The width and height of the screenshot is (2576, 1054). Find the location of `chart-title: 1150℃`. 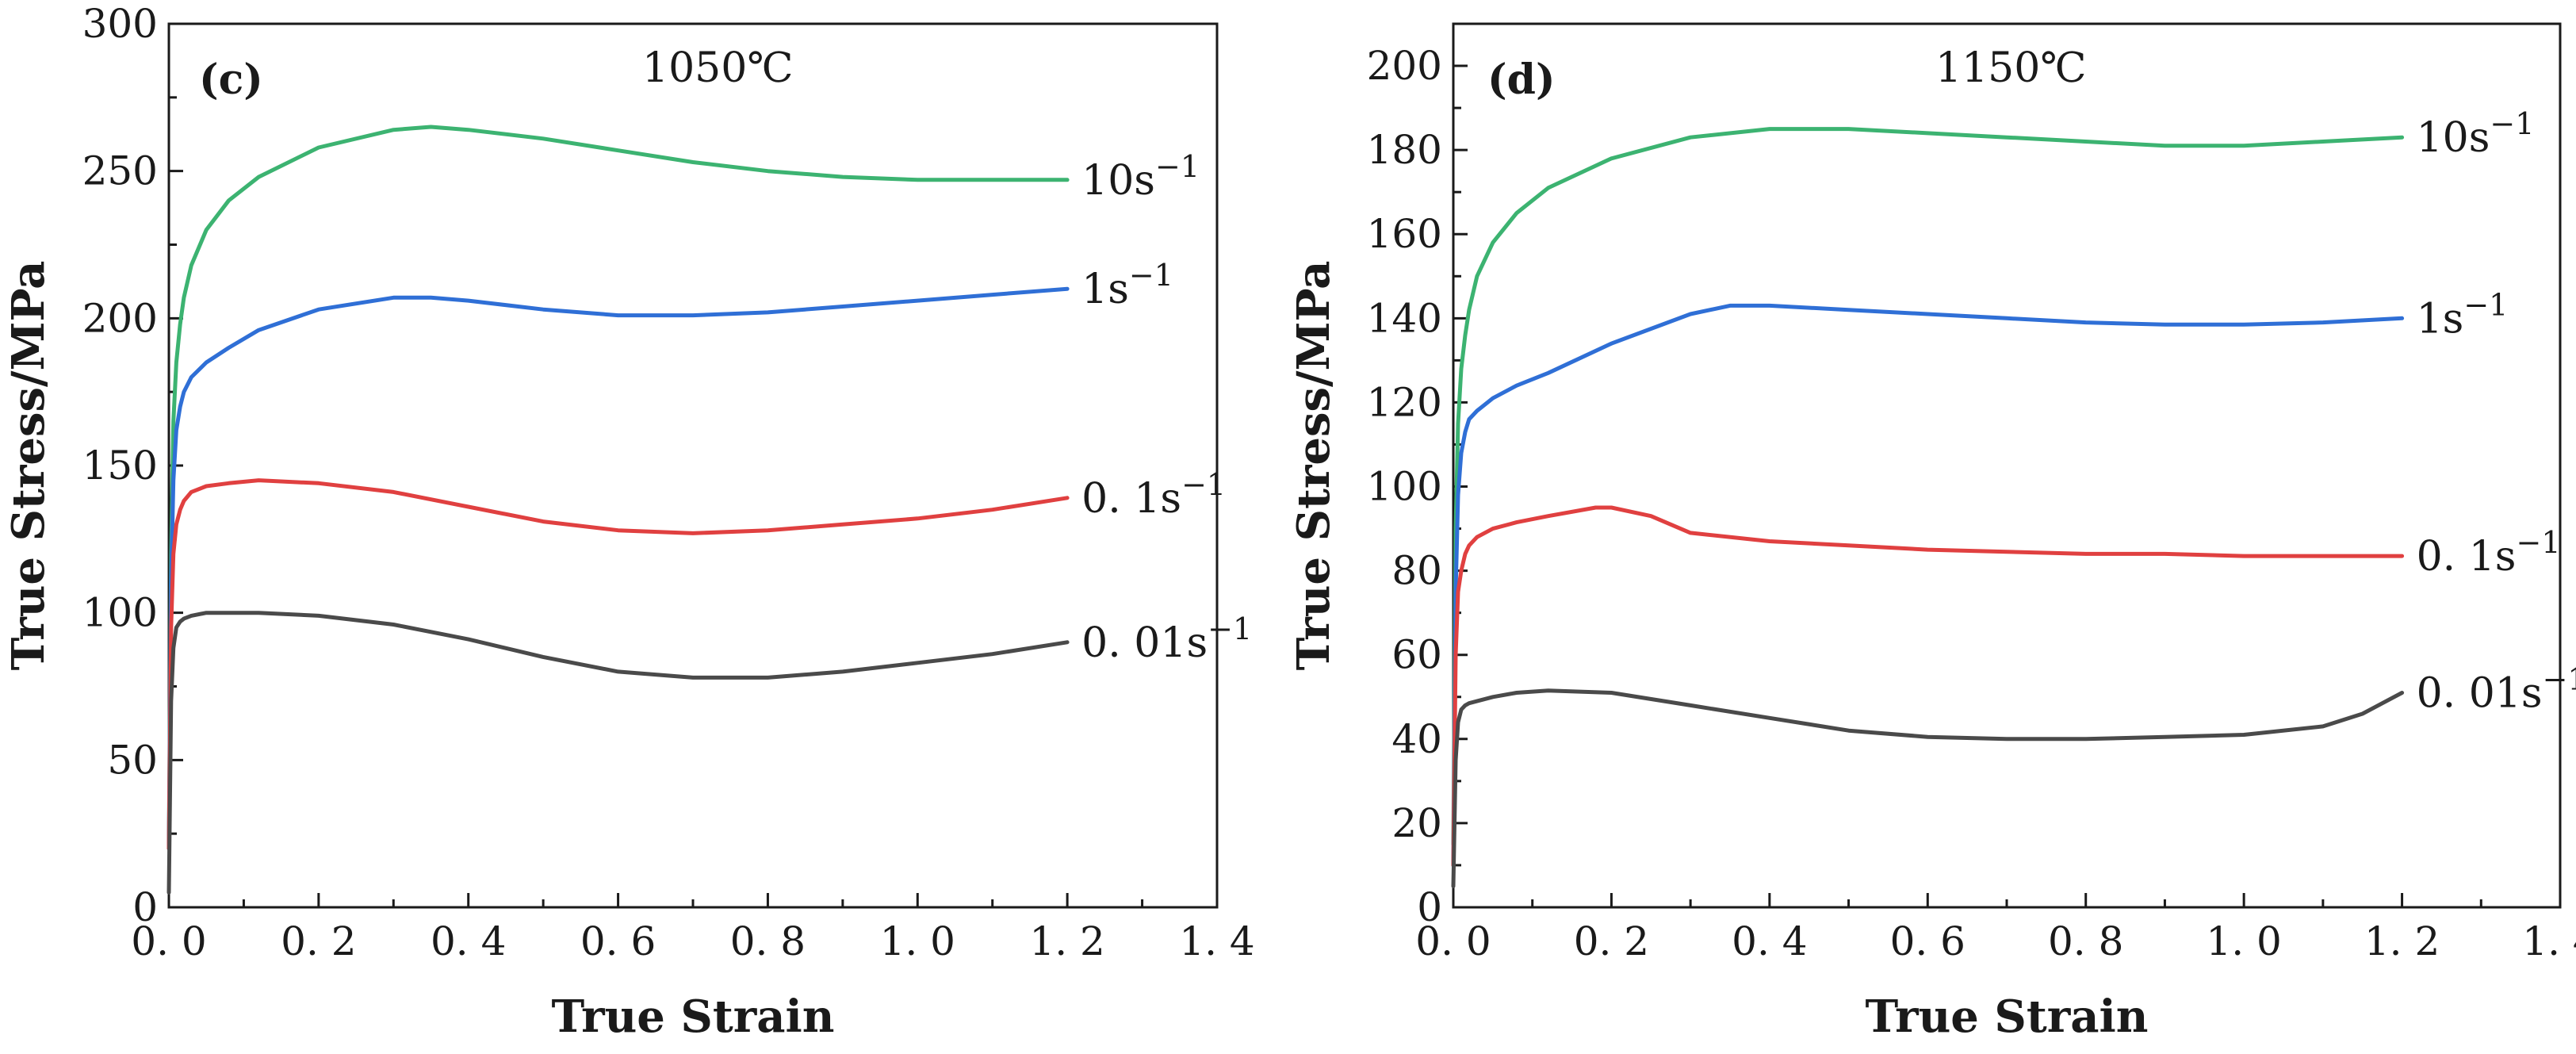

chart-title: 1150℃ is located at coordinates (2011, 68).